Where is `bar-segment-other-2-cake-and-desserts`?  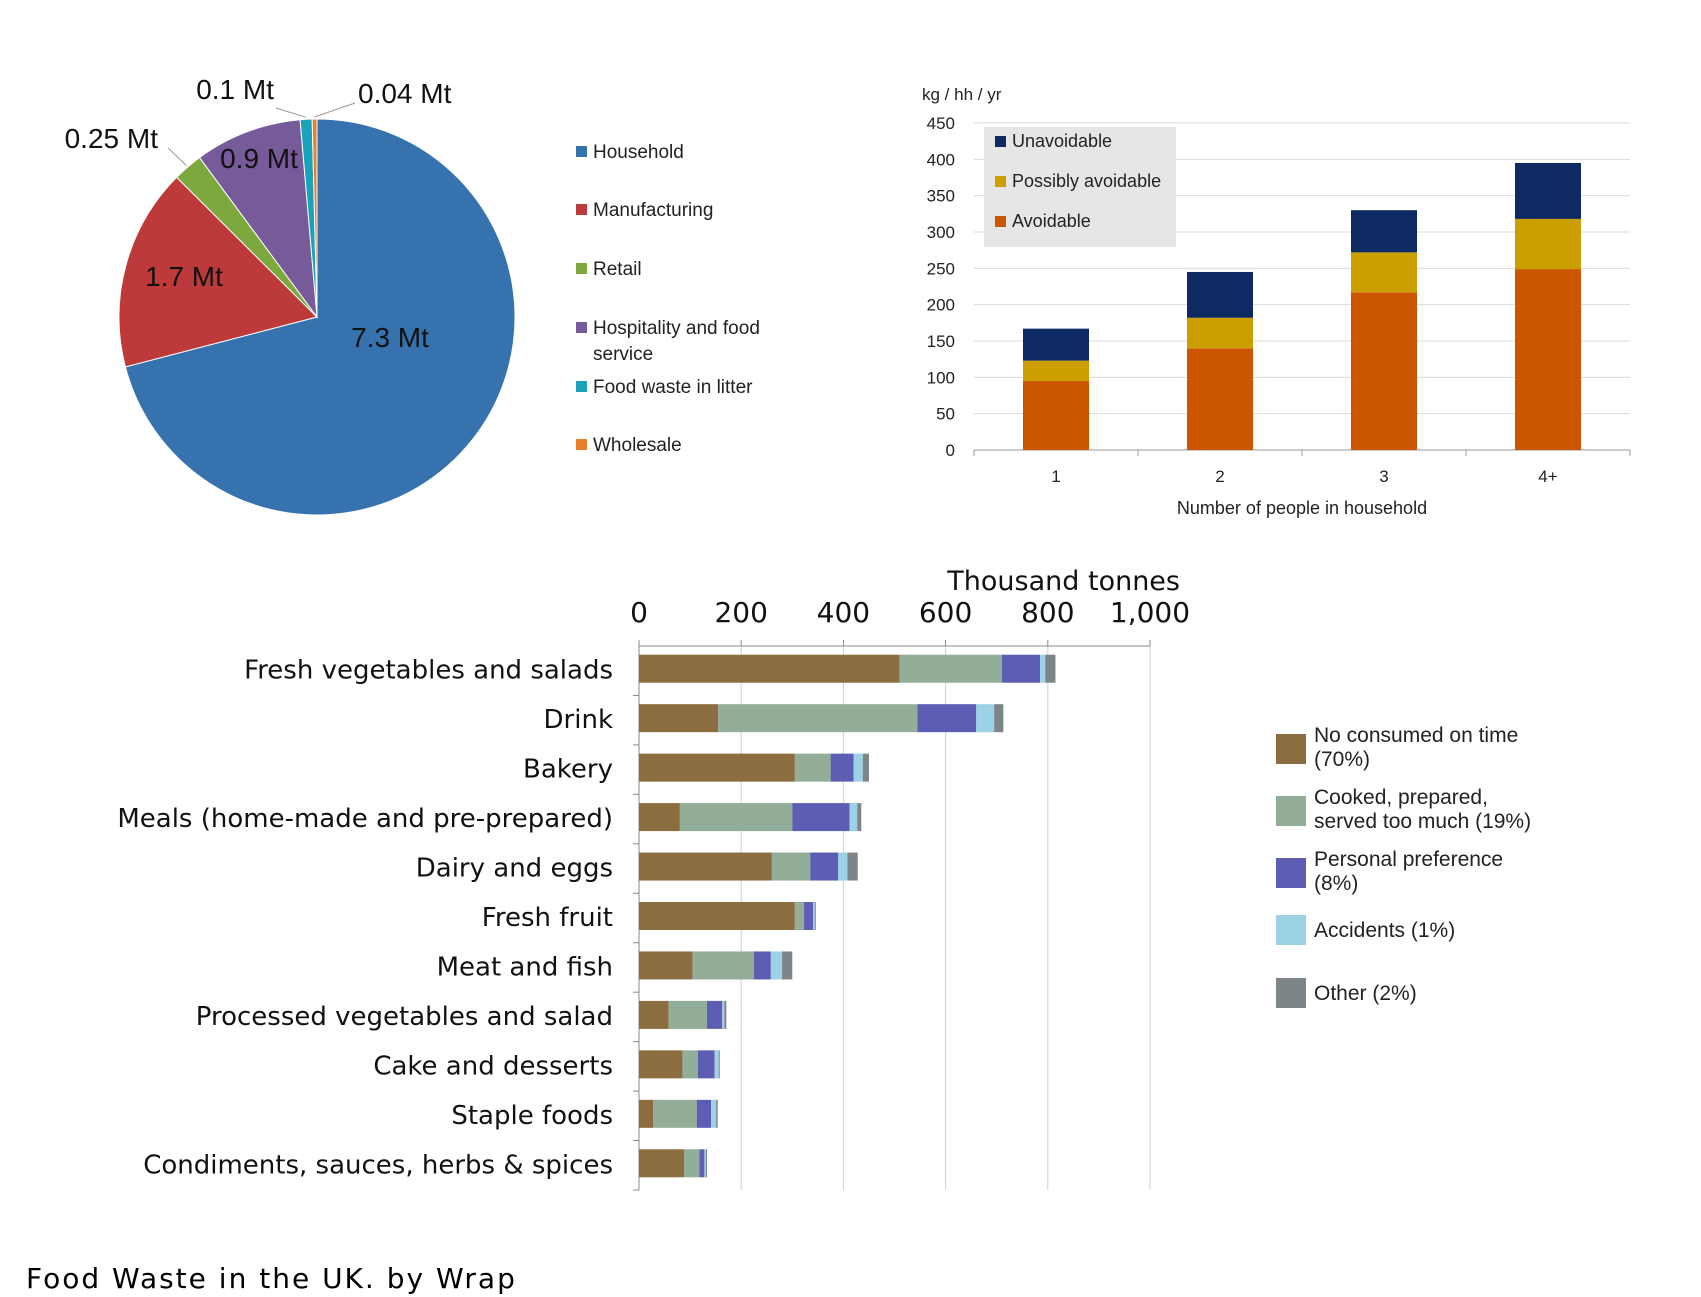 bar-segment-other-2-cake-and-desserts is located at coordinates (719, 1064).